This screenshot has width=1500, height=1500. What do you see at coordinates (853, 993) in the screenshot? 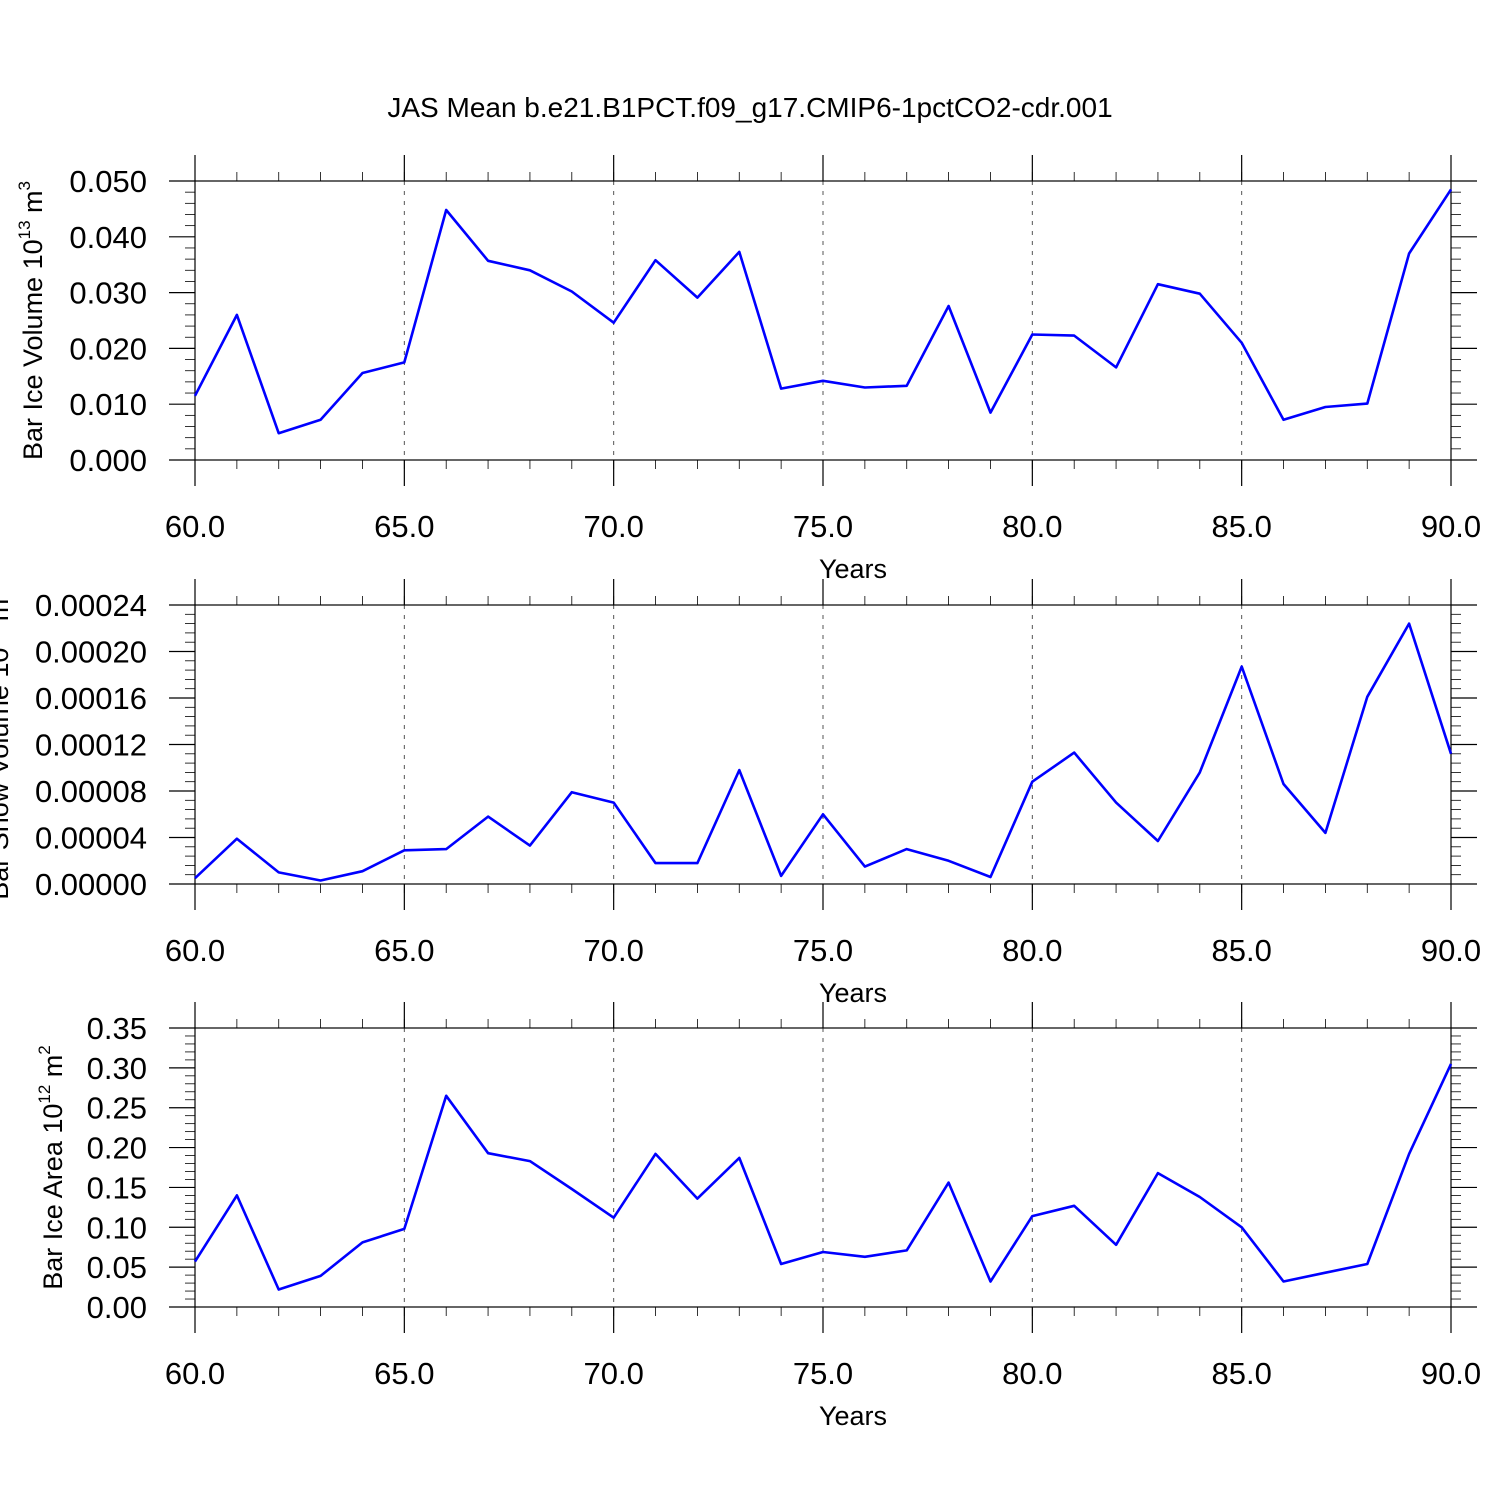
I see `x-axis-label: Years` at bounding box center [853, 993].